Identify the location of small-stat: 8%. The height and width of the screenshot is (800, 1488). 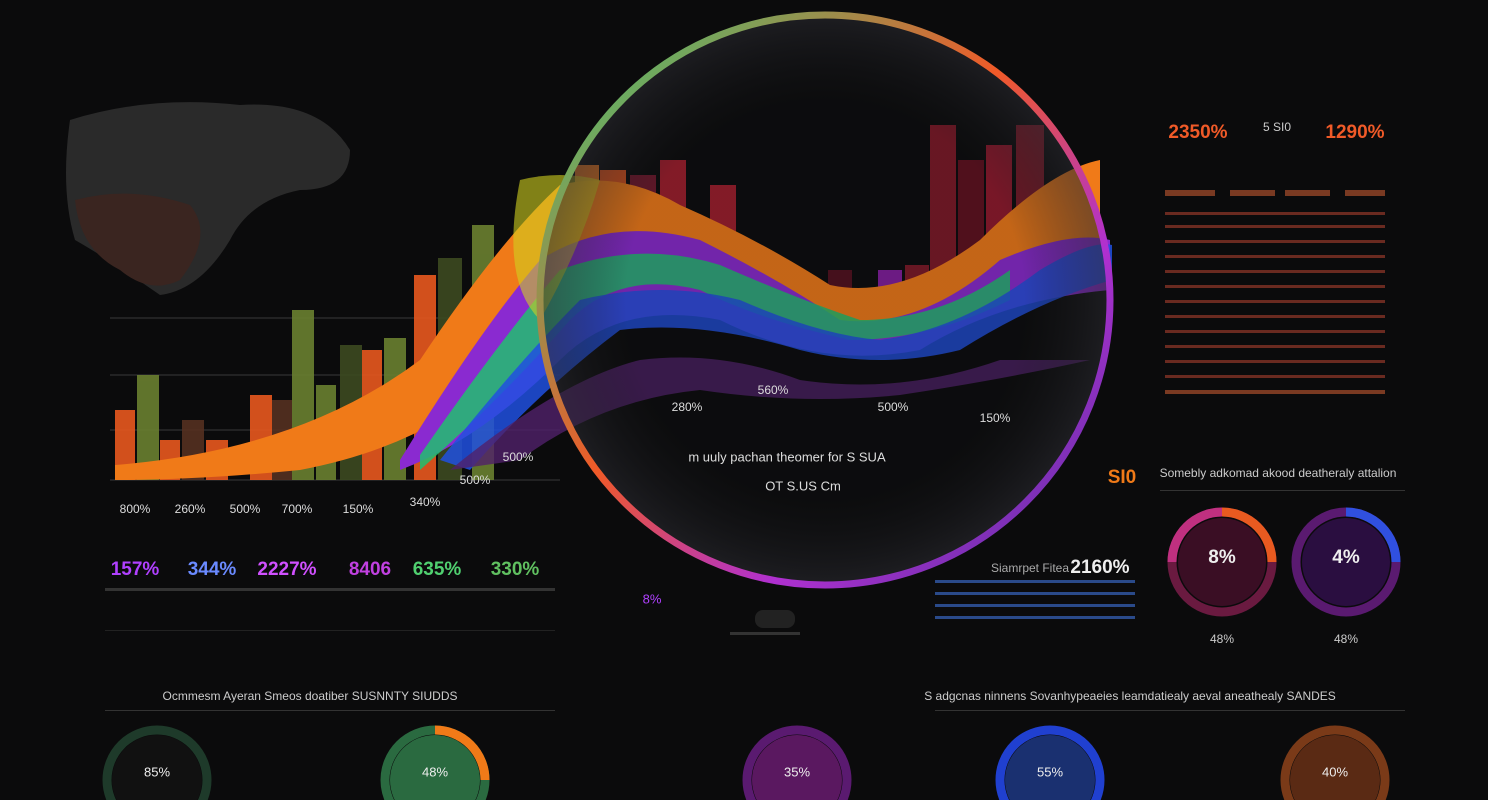
(652, 598).